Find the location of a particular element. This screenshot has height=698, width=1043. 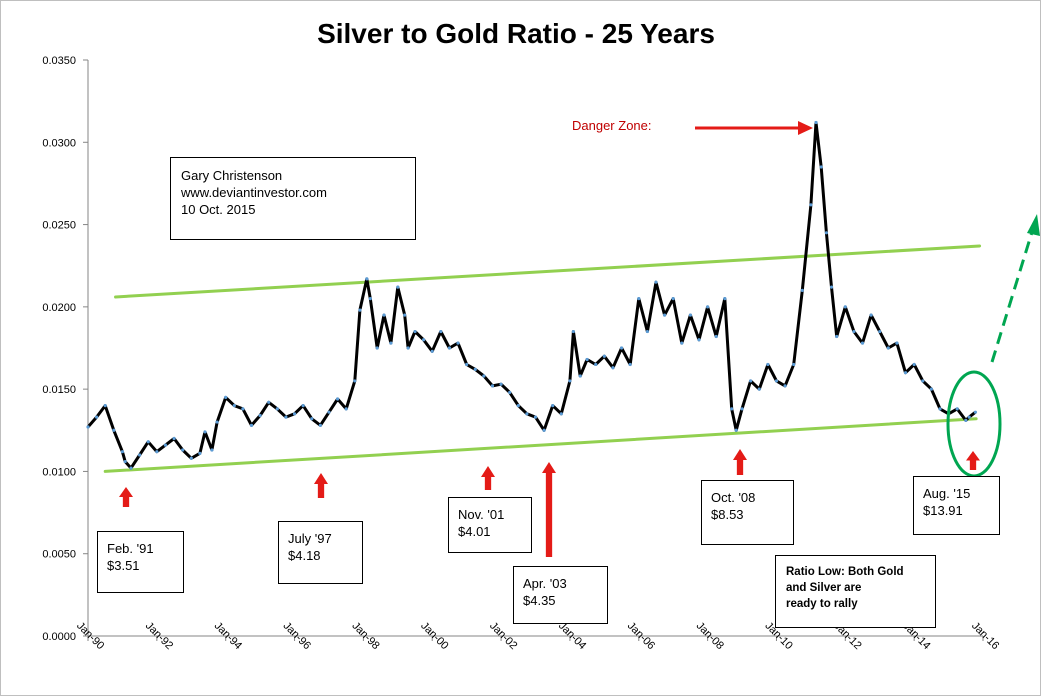

y-tick-label: 0.0000 is located at coordinates (59, 637).